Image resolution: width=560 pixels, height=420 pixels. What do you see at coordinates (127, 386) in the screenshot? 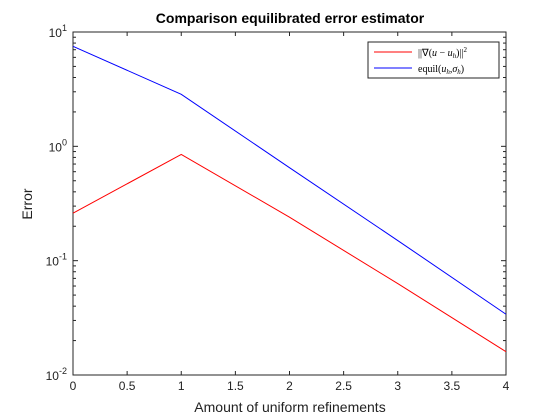
I see `x-tick-label: 0.5` at bounding box center [127, 386].